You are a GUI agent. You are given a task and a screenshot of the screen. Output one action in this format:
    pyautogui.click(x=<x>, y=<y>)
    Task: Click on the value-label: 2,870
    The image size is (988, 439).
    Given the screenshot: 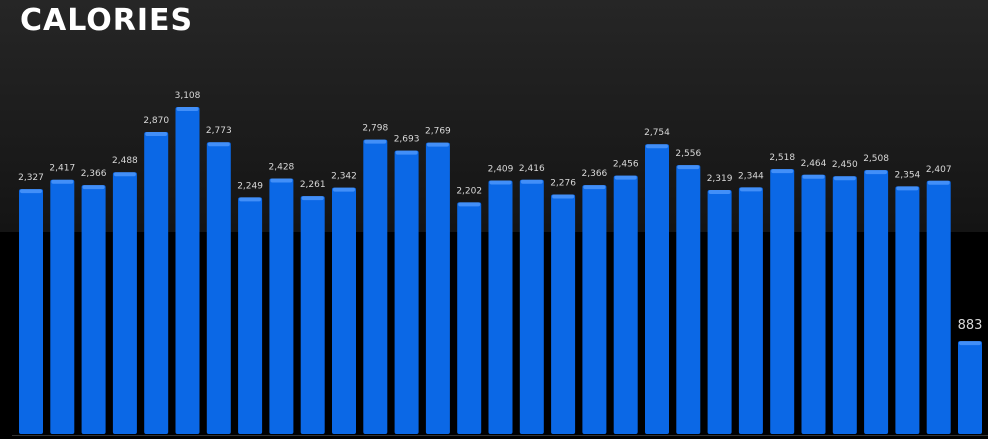 What is the action you would take?
    pyautogui.click(x=156, y=121)
    